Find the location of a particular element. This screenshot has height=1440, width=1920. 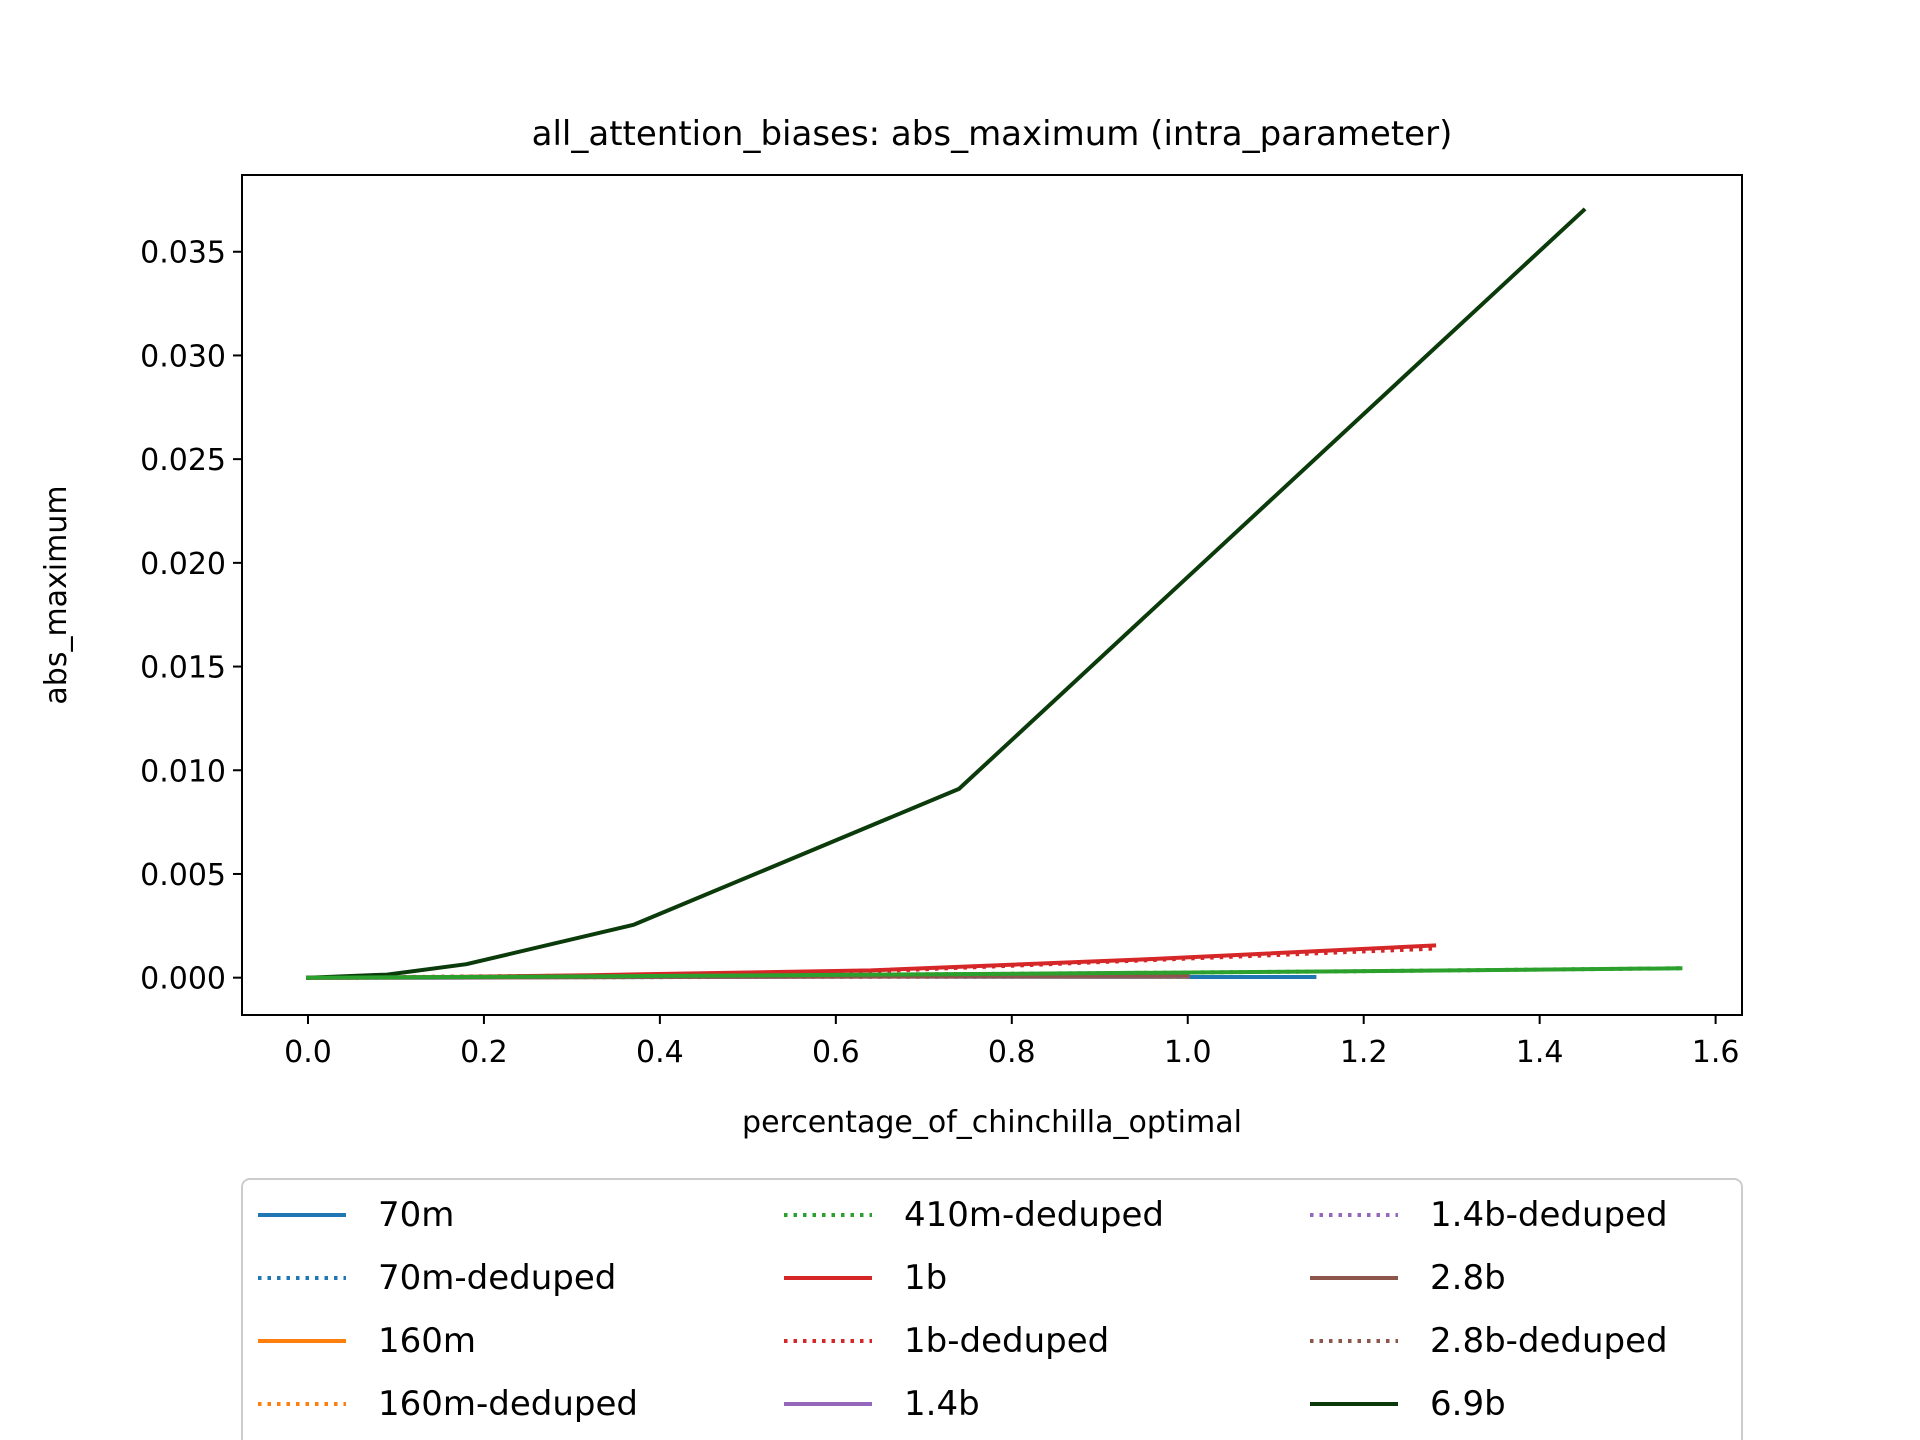

legend-label: 1b-deduped is located at coordinates (1006, 1341).